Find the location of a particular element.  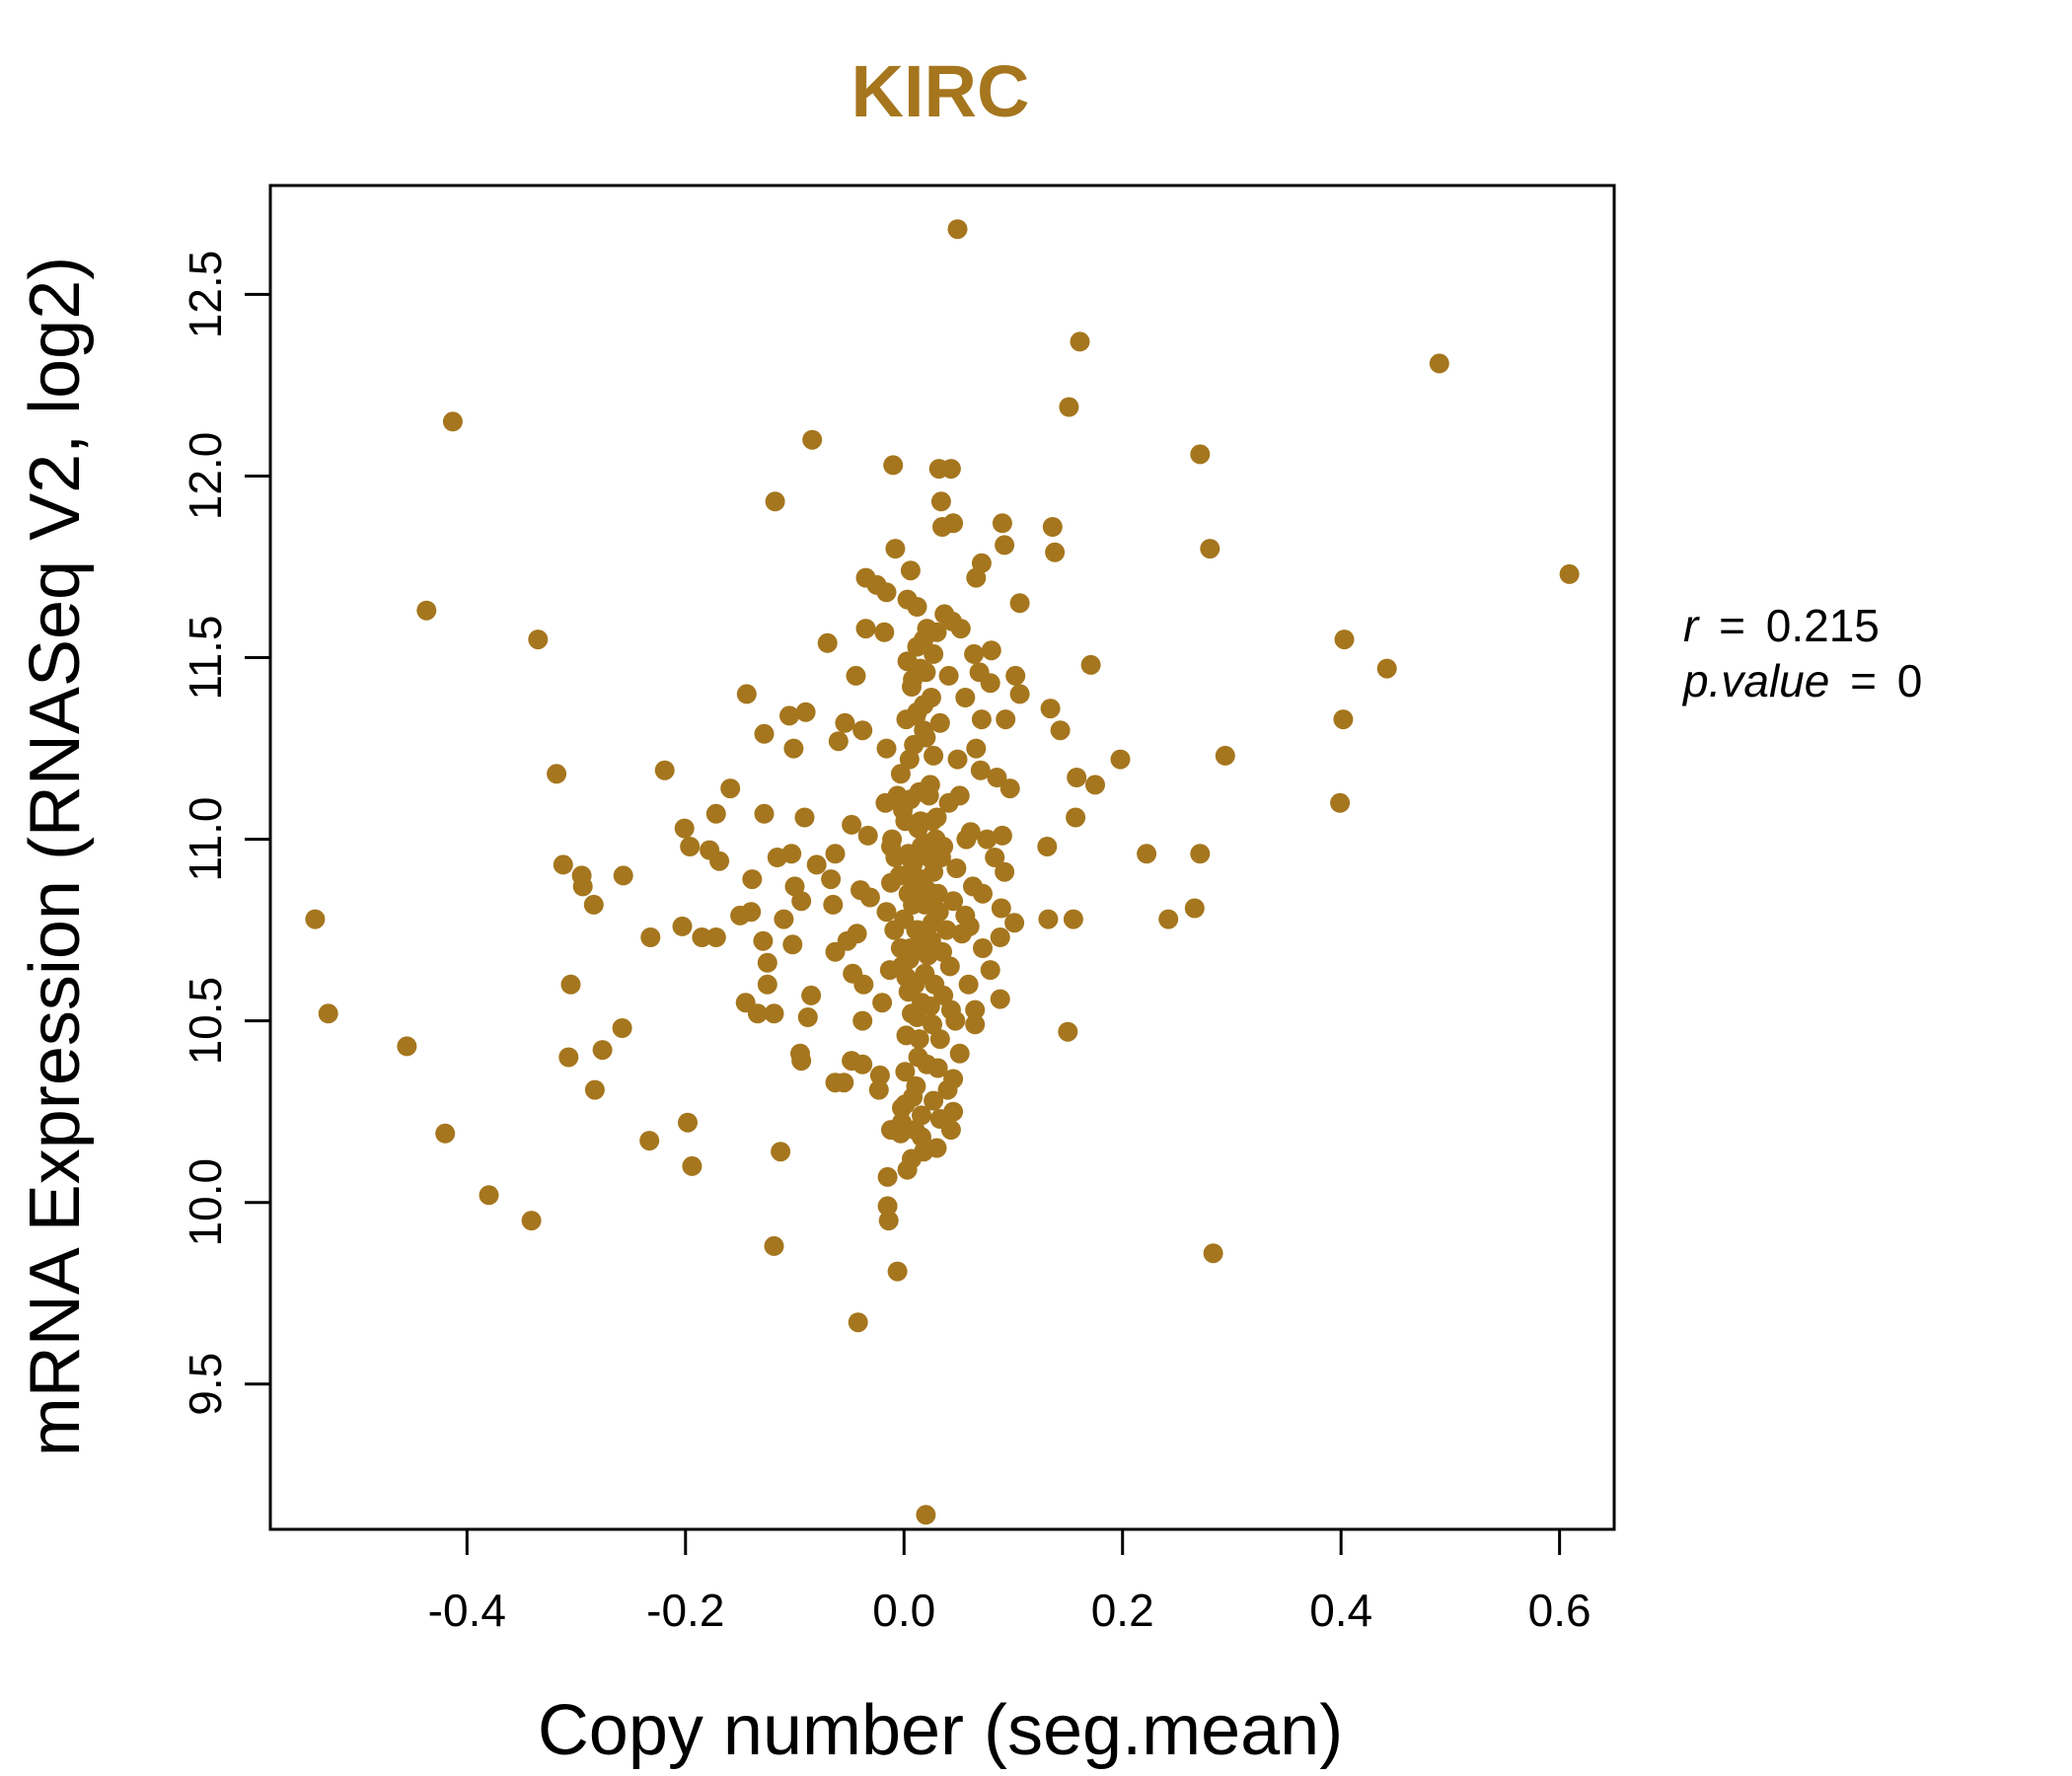

y-tick-label: 10.0 is located at coordinates (205, 1202).